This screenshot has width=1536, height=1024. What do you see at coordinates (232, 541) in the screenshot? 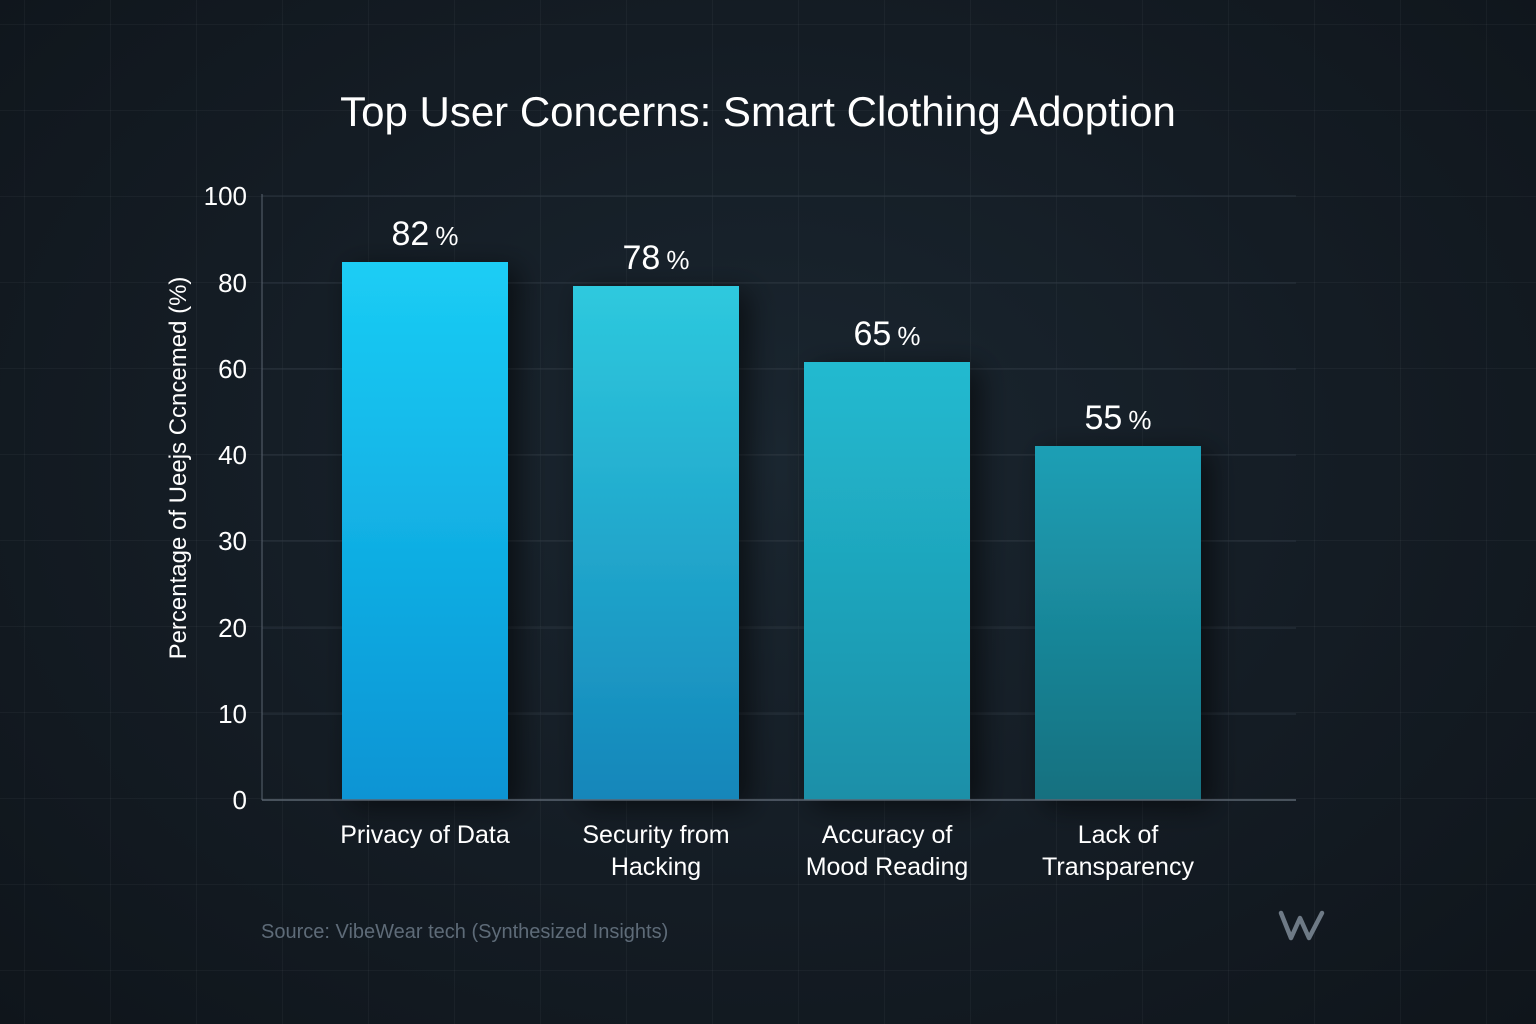
I see `y-tick-label: 30` at bounding box center [232, 541].